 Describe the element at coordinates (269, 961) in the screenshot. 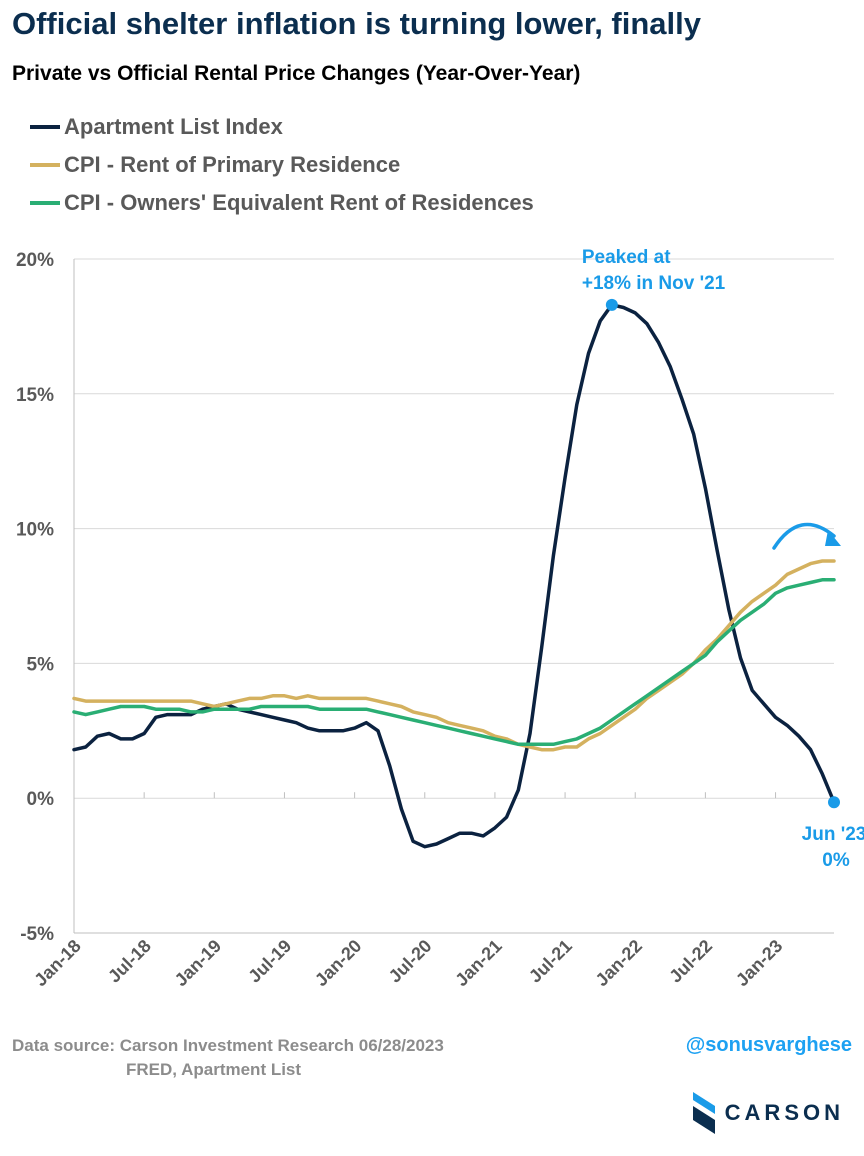

I see `x-tick-label: Jul-19` at that location.